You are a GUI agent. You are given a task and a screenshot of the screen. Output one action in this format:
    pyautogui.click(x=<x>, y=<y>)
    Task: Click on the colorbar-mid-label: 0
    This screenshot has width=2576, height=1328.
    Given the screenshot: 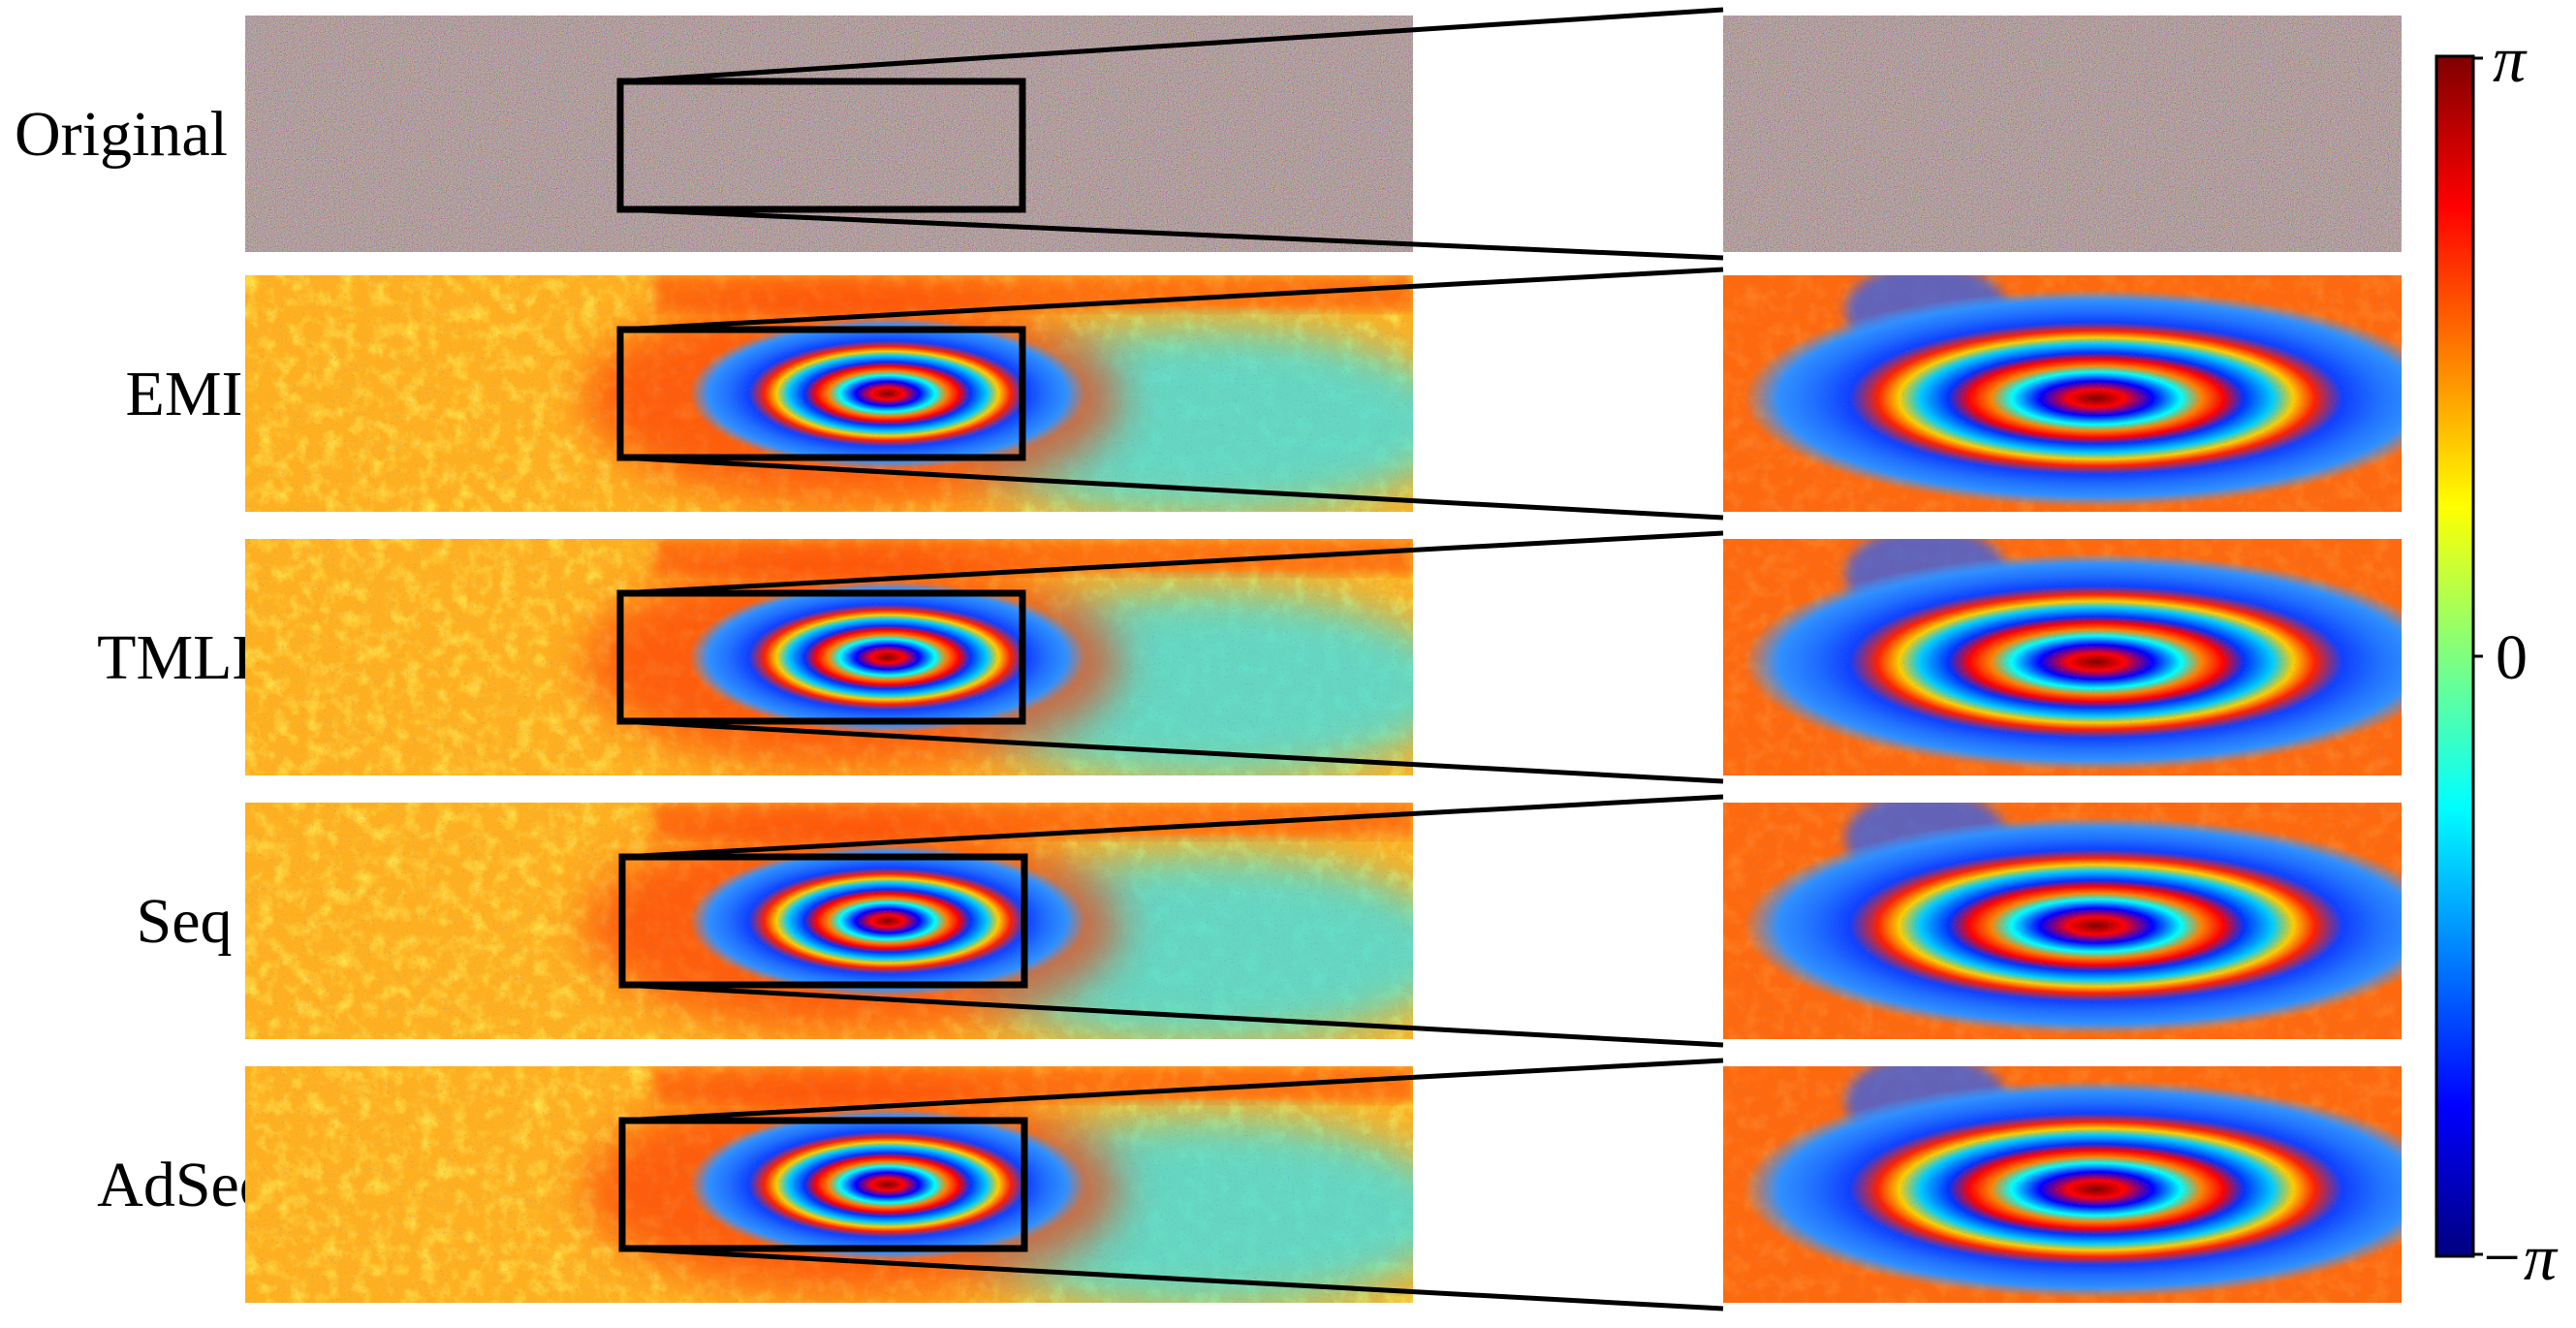 What is the action you would take?
    pyautogui.click(x=2512, y=657)
    